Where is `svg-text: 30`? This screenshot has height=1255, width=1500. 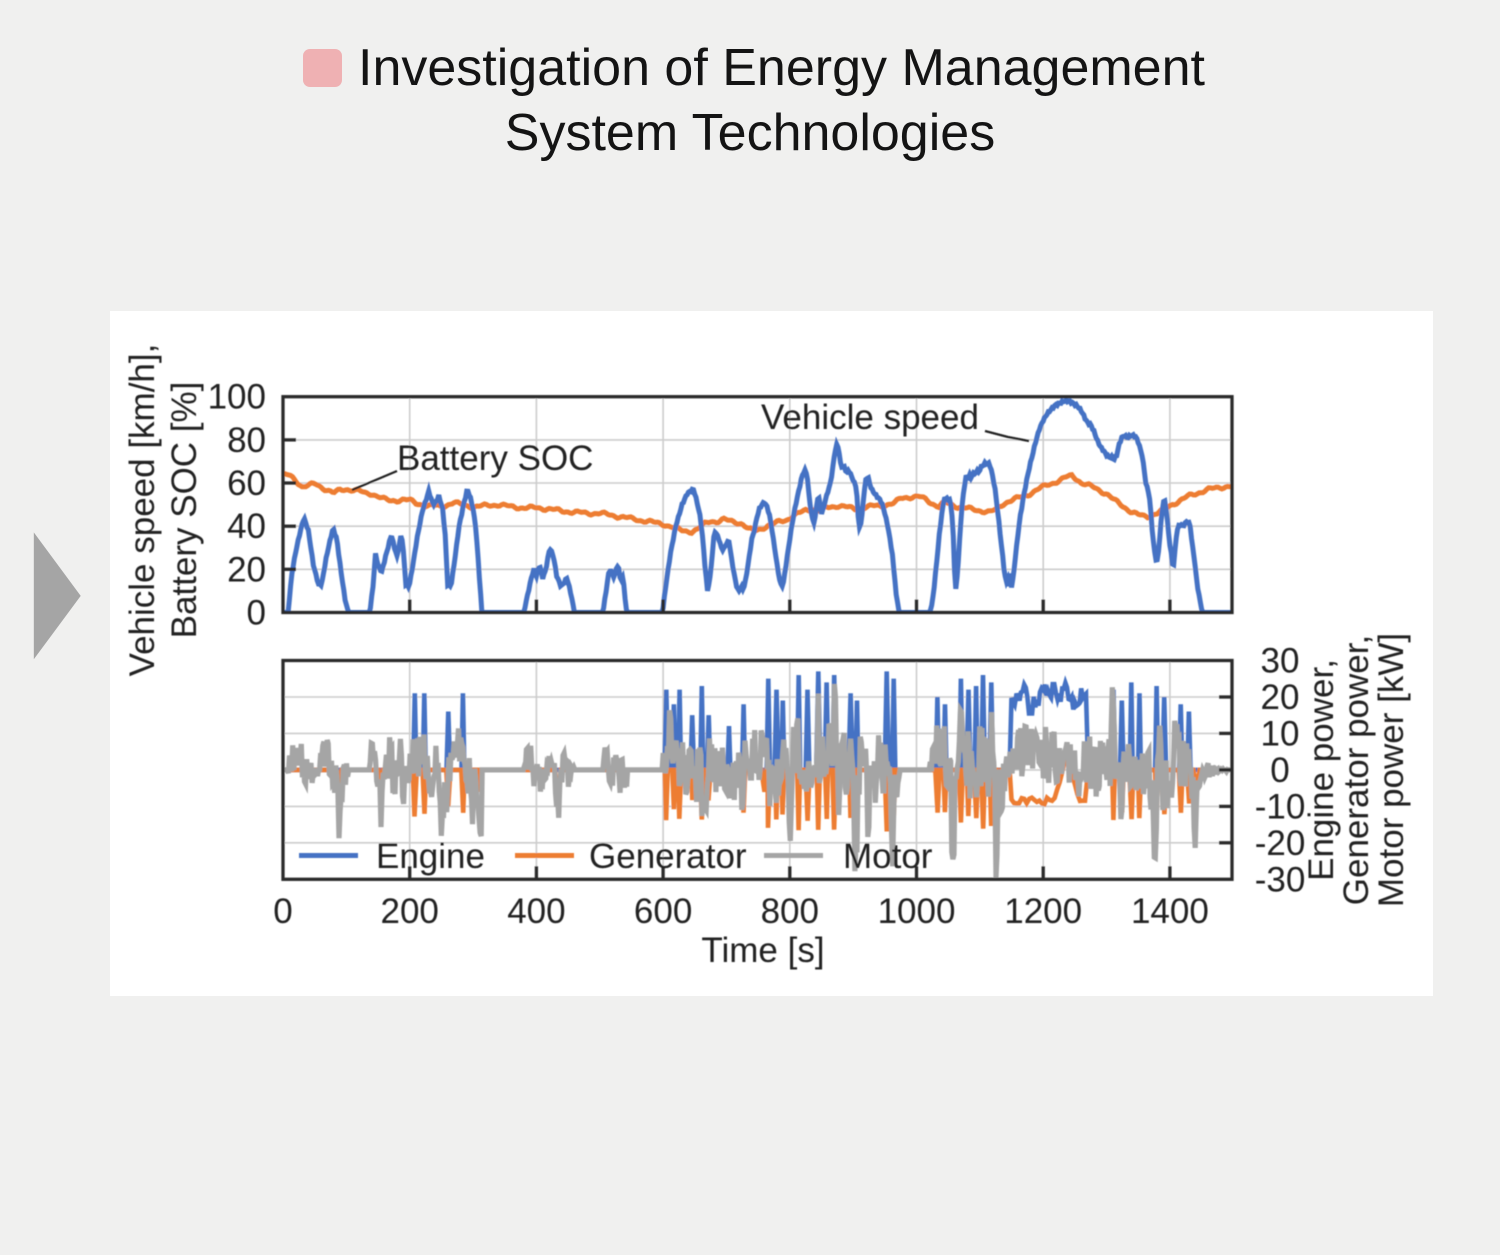
svg-text: 30 is located at coordinates (1280, 661).